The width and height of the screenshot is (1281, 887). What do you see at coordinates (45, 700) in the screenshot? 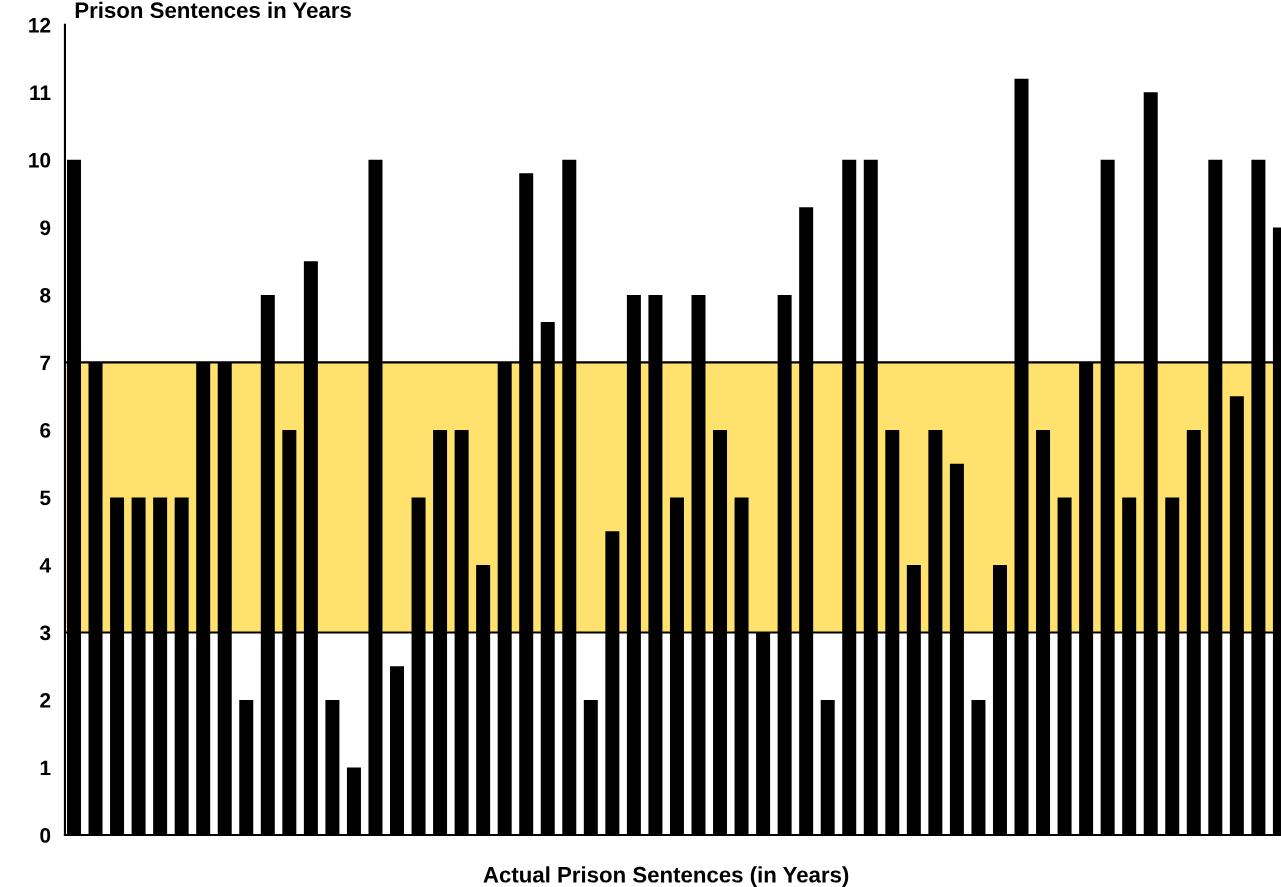
I see `y-tick-label: 2` at bounding box center [45, 700].